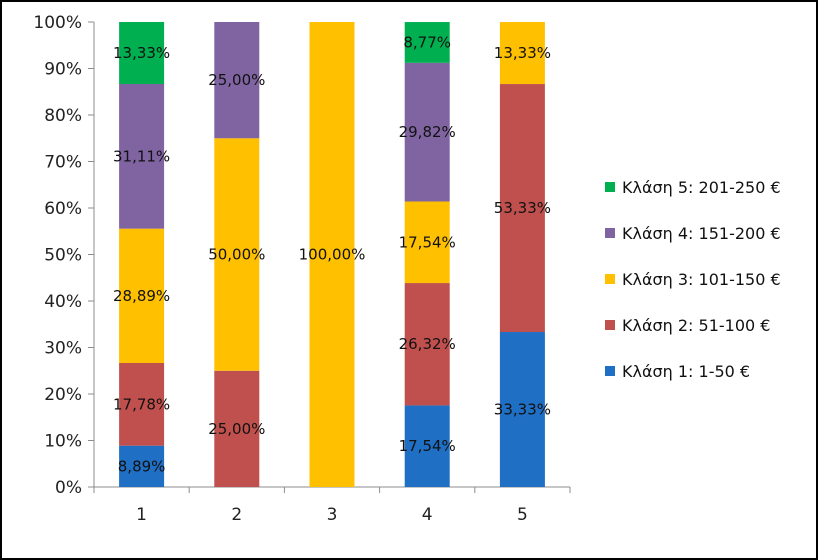  I want to click on data-label: 26,32%, so click(427, 344).